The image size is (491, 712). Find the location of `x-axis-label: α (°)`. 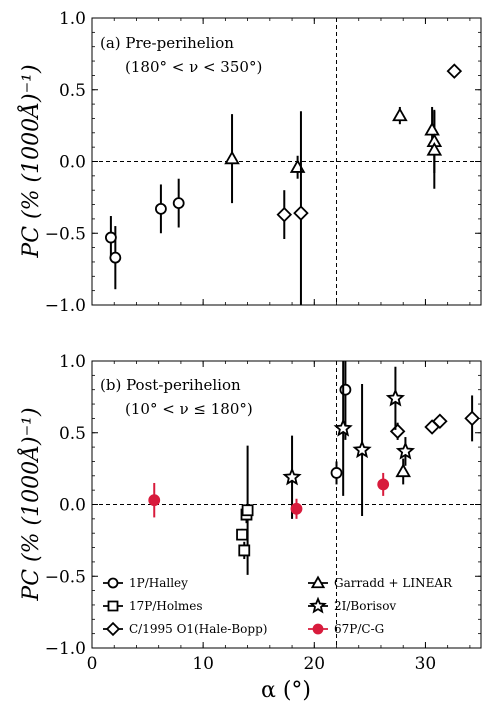

x-axis-label: α (°) is located at coordinates (286, 690).